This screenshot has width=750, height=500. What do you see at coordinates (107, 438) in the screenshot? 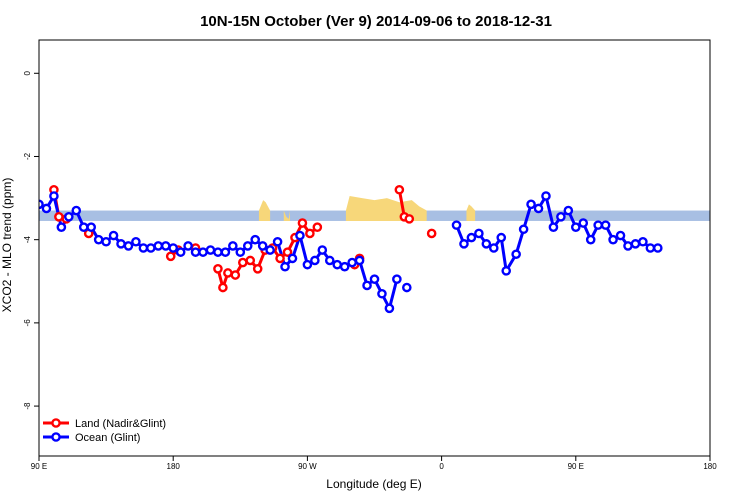
I see `legend-ocean-label: Ocean (Glint)` at bounding box center [107, 438].